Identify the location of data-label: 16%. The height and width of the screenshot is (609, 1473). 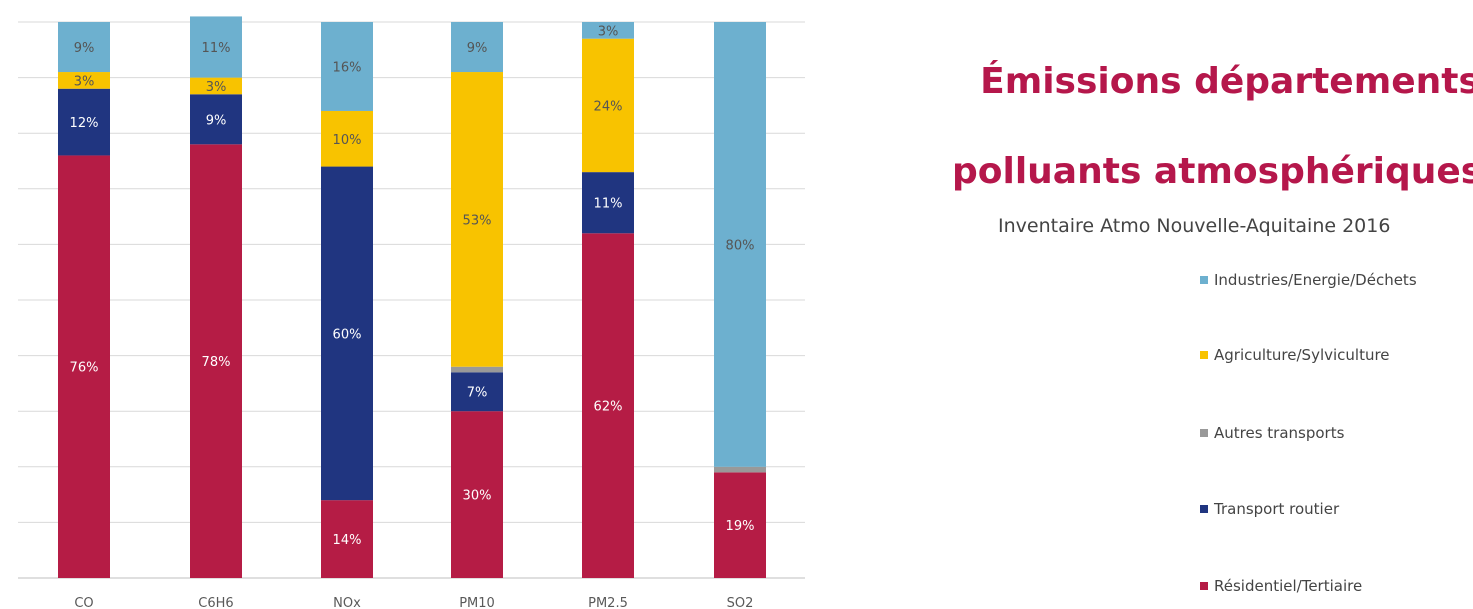
(347, 67).